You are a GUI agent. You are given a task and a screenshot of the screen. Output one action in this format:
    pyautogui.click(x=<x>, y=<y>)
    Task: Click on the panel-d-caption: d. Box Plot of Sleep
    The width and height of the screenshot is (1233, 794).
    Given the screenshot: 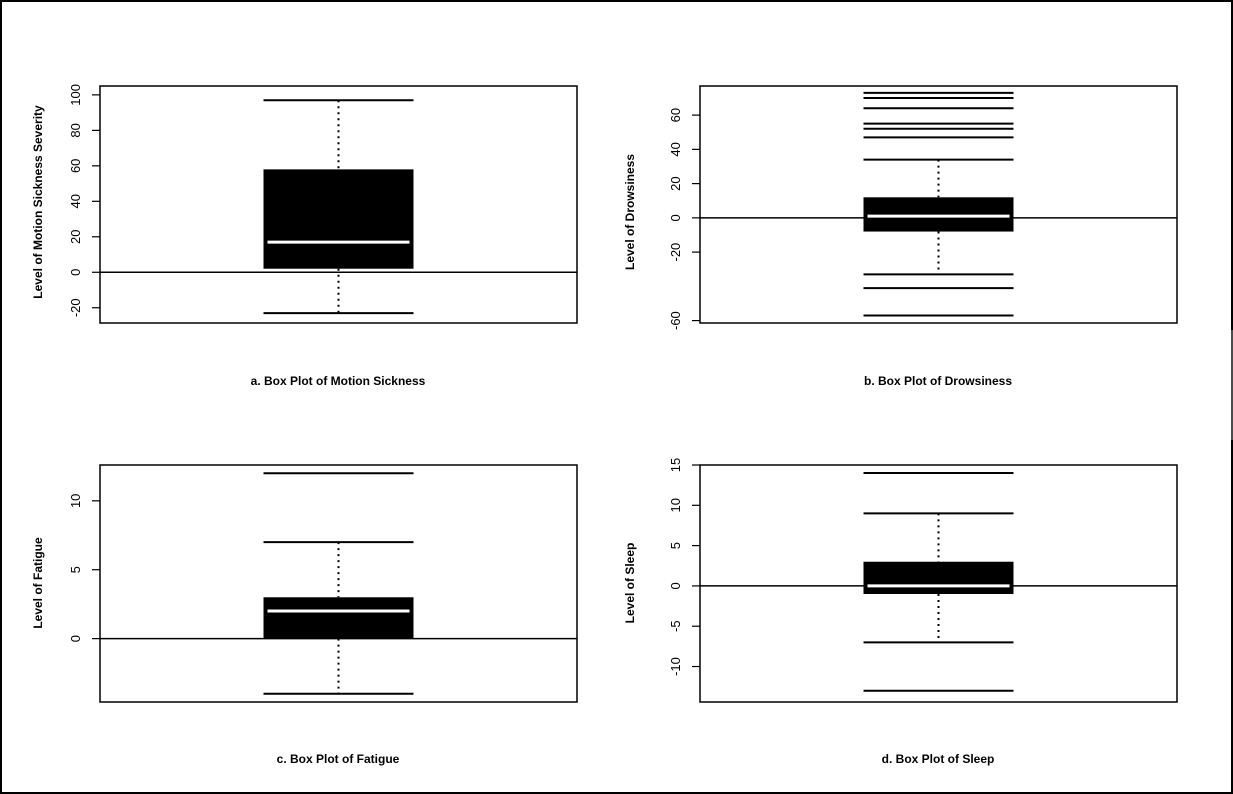 What is the action you would take?
    pyautogui.click(x=938, y=759)
    